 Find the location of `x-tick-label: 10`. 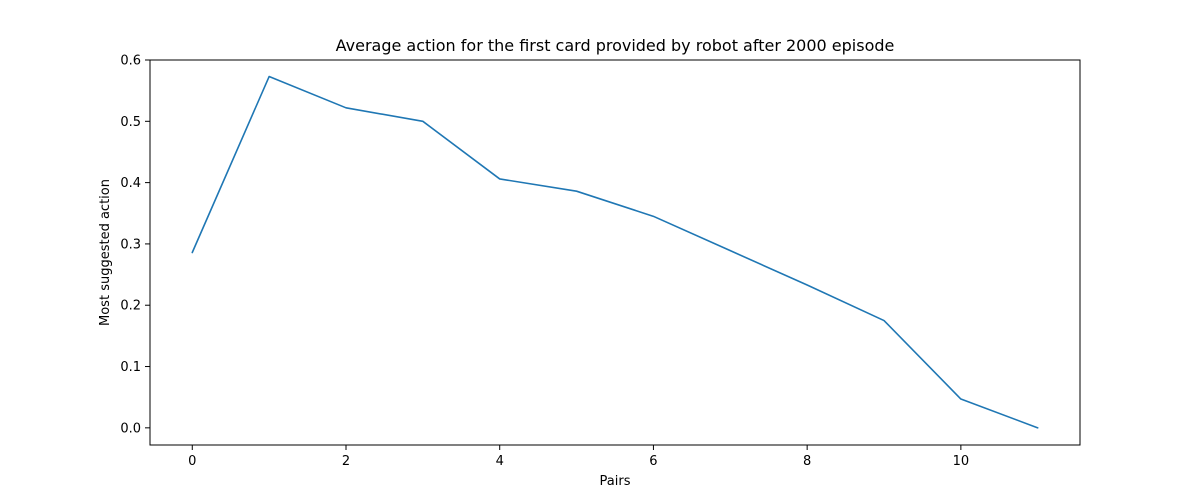

x-tick-label: 10 is located at coordinates (961, 461).